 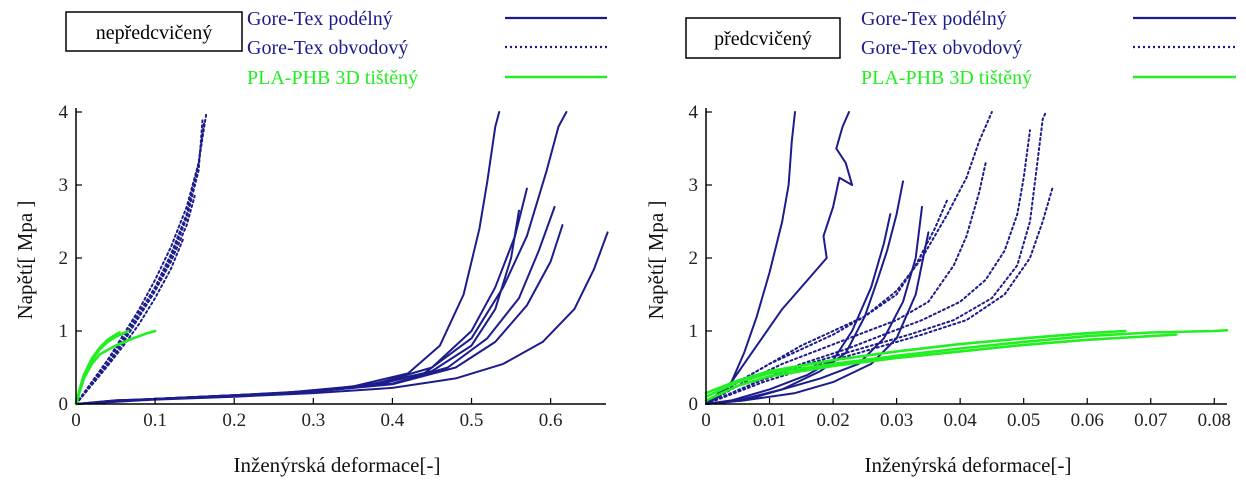 I want to click on panel-label: předcvičený, so click(x=763, y=39).